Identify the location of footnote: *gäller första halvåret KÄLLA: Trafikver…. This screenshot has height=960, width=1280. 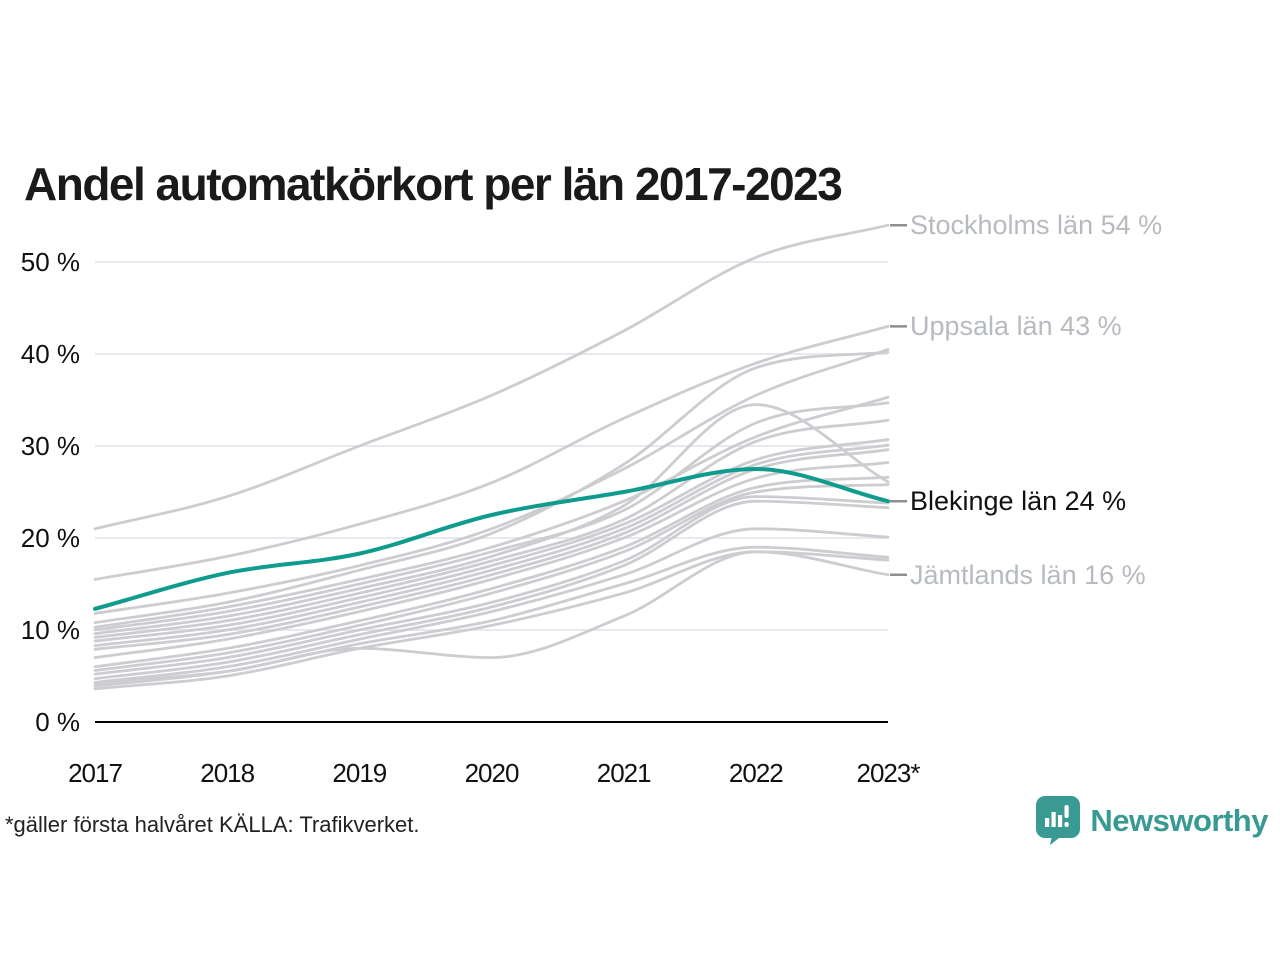
(212, 824).